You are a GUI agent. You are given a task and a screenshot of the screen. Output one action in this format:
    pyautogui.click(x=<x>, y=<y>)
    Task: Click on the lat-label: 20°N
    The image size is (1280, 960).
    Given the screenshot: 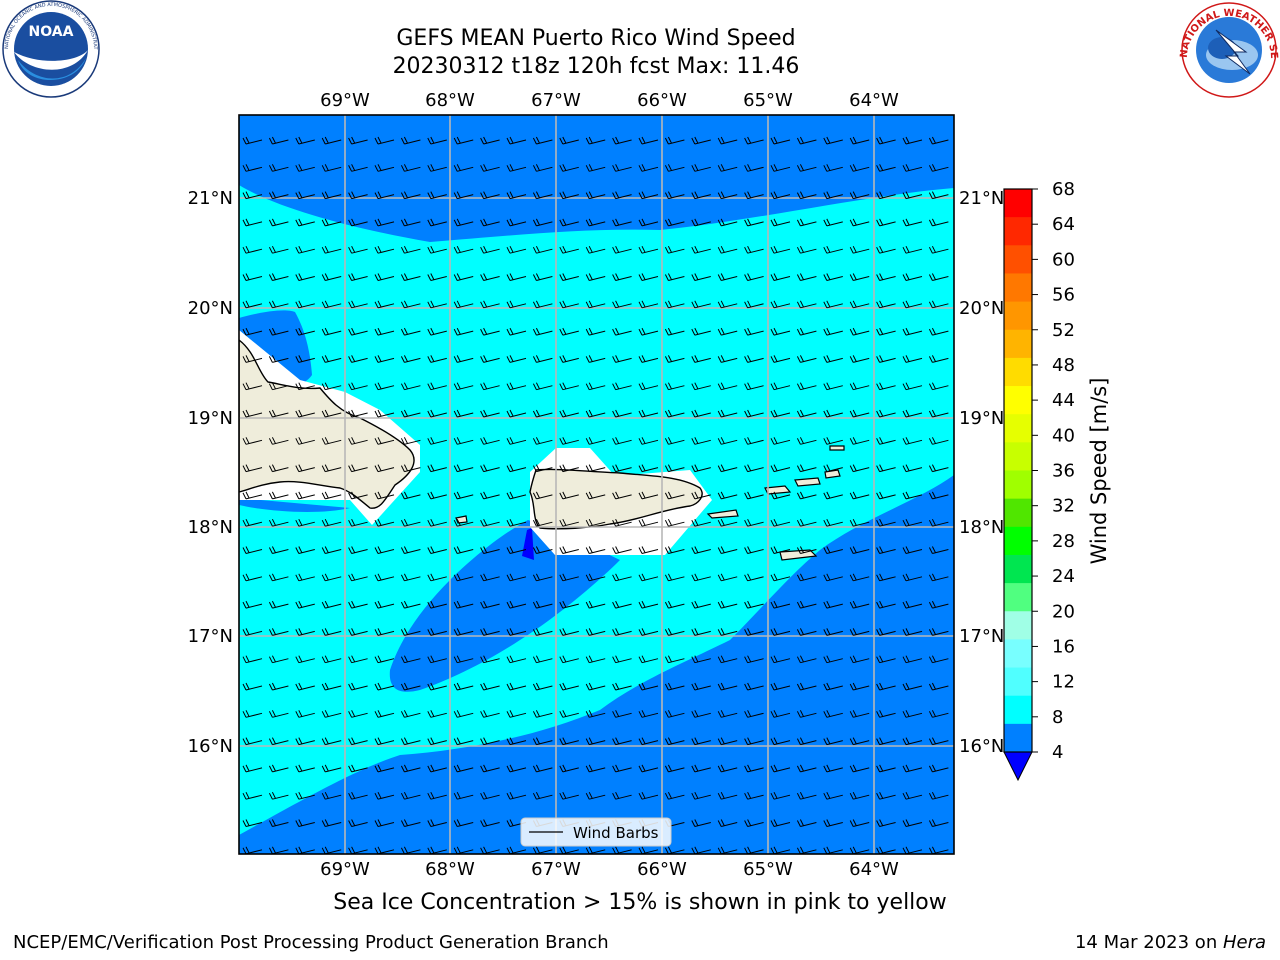 What is the action you would take?
    pyautogui.click(x=981, y=308)
    